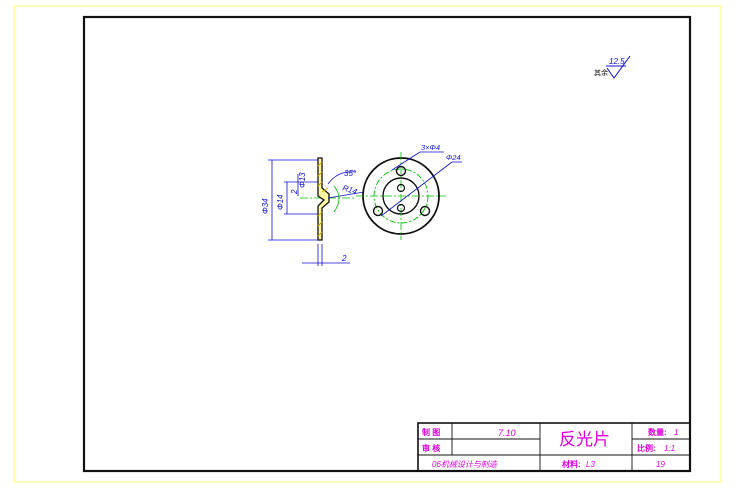  I want to click on side-view: Φ34 Φ14 Φ13 2 35° R14 2, so click(313, 211).